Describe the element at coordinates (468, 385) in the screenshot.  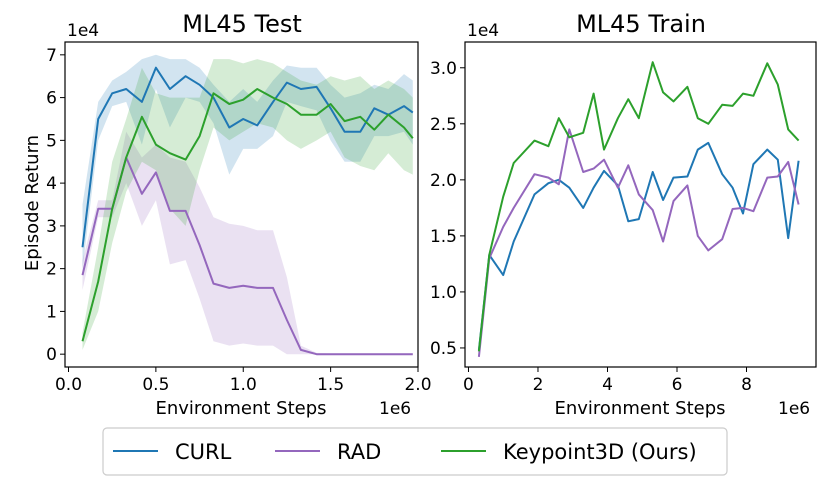
I see `x-tick-label: 0` at that location.